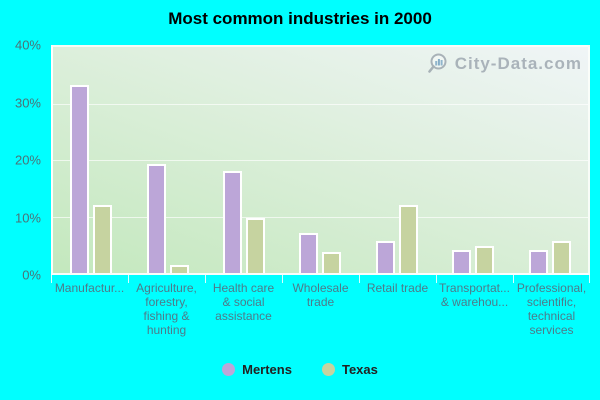 Image resolution: width=600 pixels, height=400 pixels. I want to click on texas-swatch-icon, so click(328, 369).